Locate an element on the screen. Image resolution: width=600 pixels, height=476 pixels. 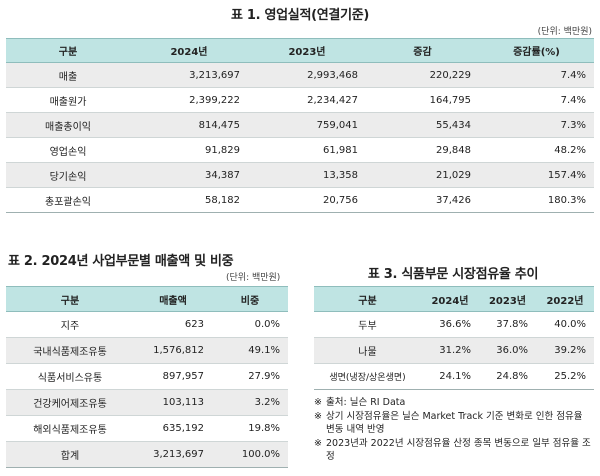
table1-header-cell: 증감 is located at coordinates (422, 50).